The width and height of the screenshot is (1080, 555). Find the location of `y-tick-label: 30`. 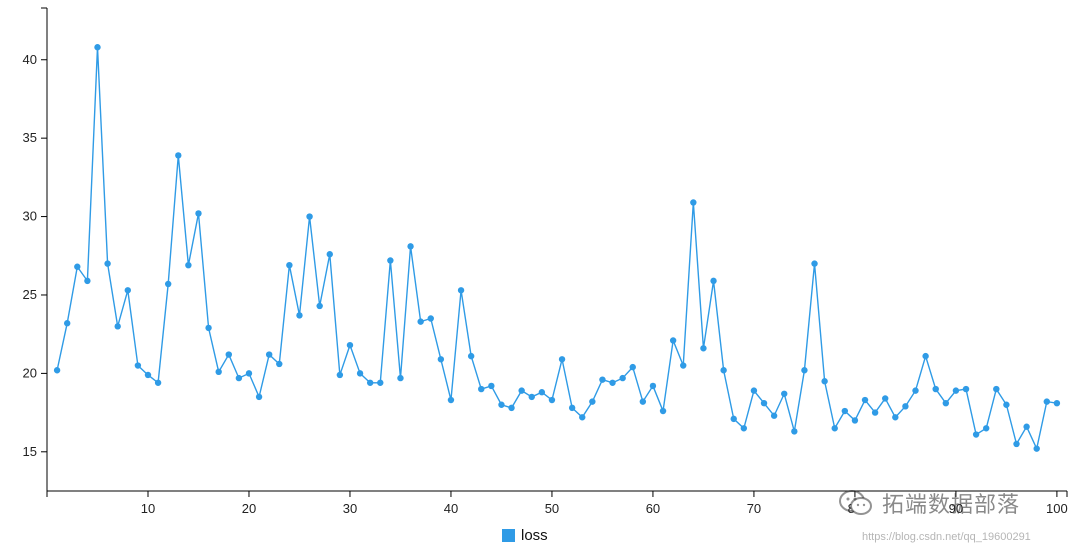

y-tick-label: 30 is located at coordinates (30, 216).